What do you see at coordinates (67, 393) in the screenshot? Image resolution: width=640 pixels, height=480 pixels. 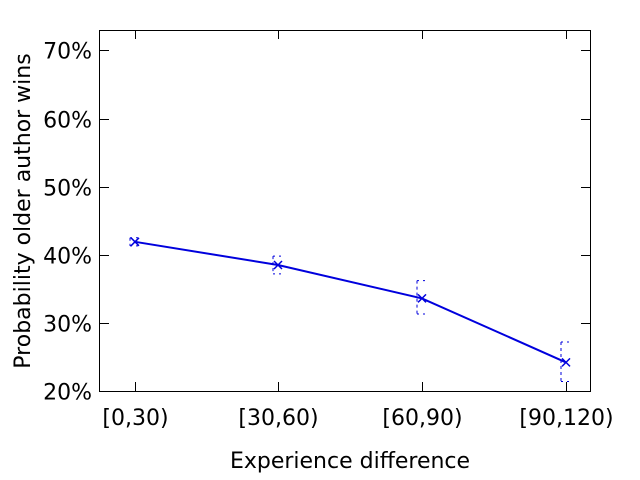 I see `y-tick-label: 20%` at bounding box center [67, 393].